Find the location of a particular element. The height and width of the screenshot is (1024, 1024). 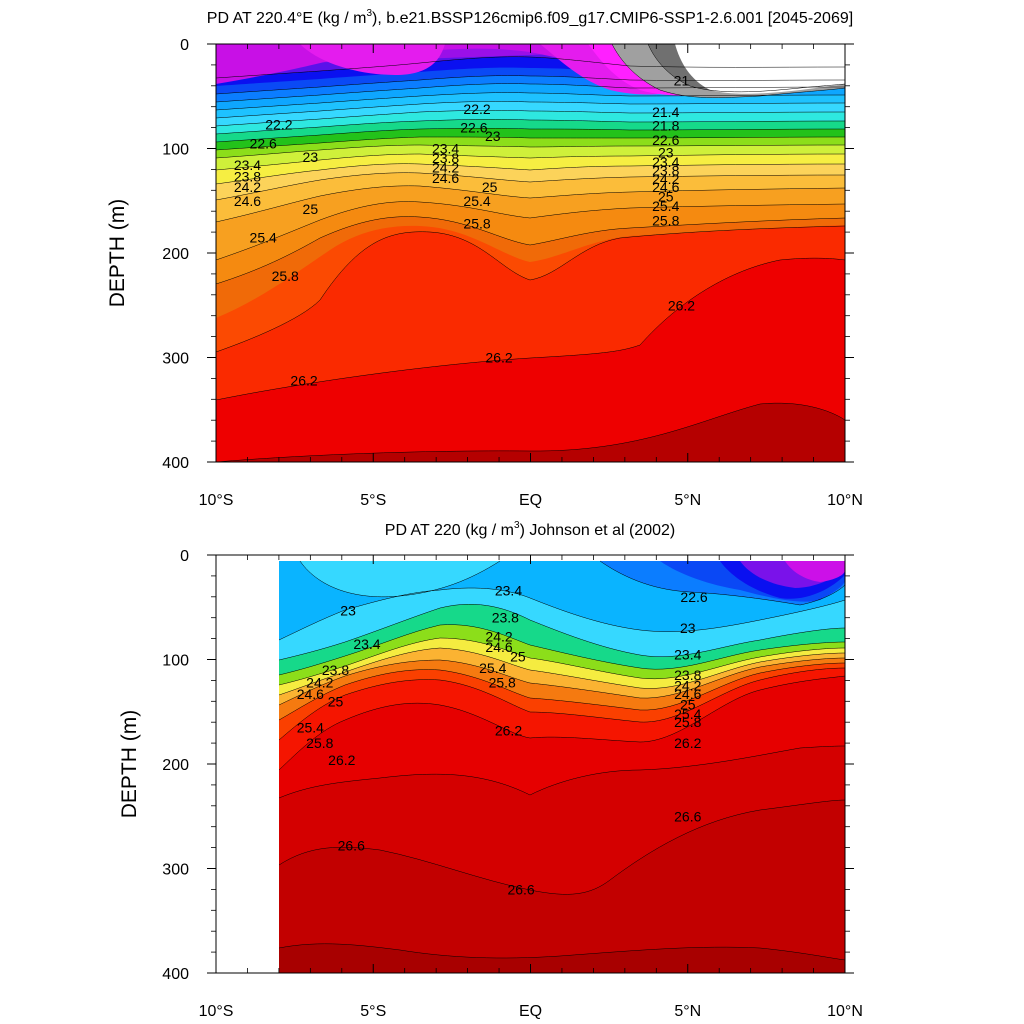

panel-top-ylabel: DEPTH (m) is located at coordinates (117, 253).